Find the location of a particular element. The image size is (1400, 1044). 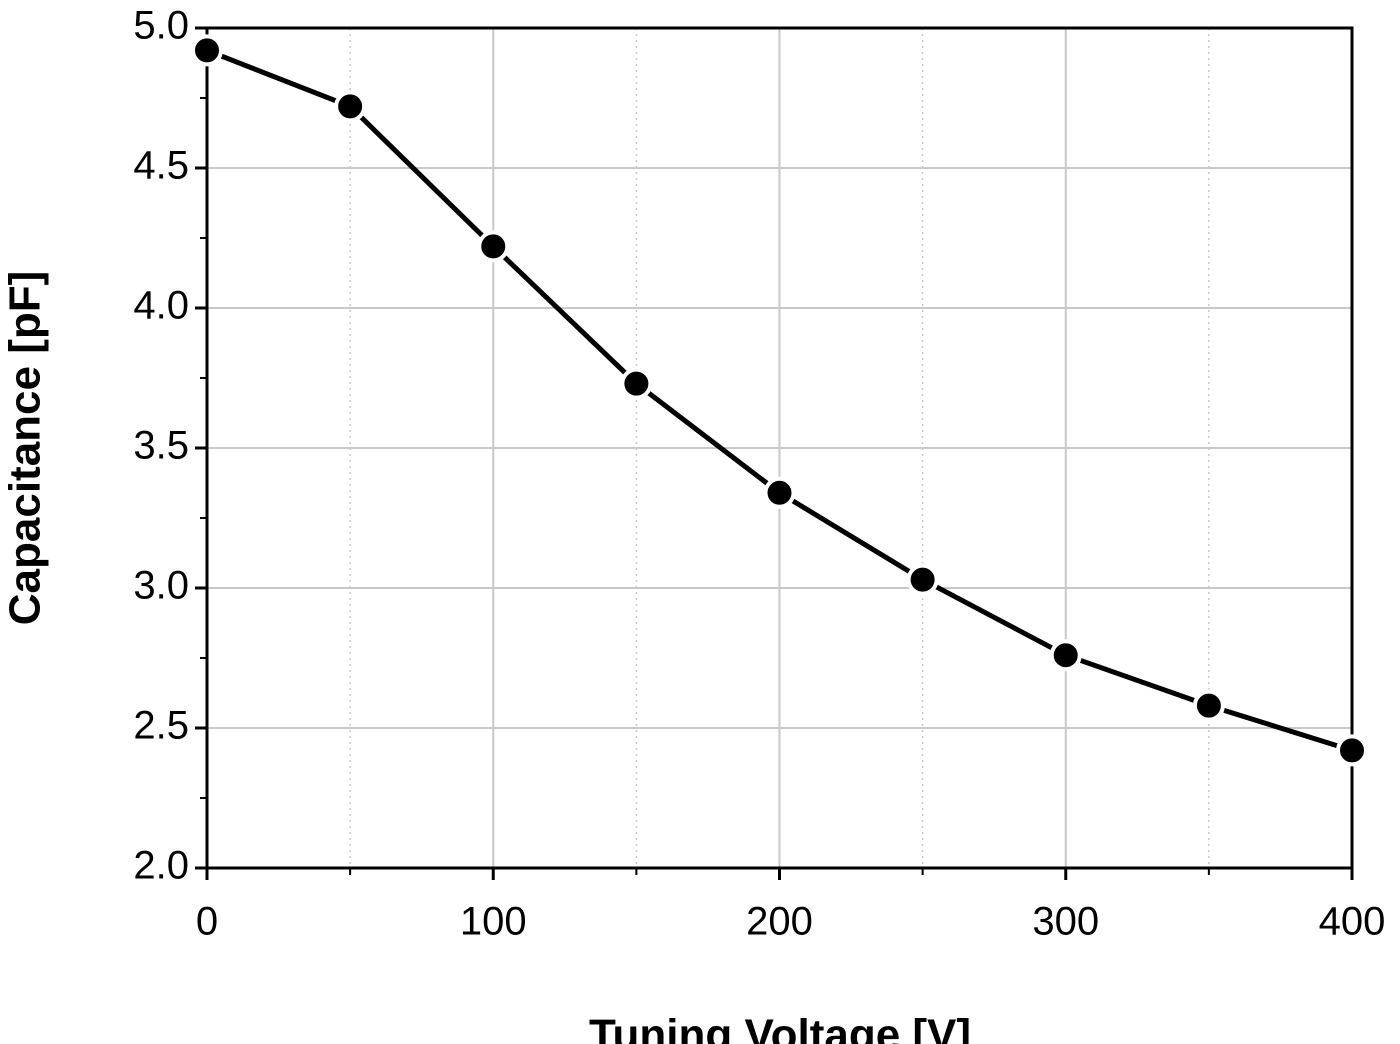

x-tick-label: 400 is located at coordinates (1352, 922).